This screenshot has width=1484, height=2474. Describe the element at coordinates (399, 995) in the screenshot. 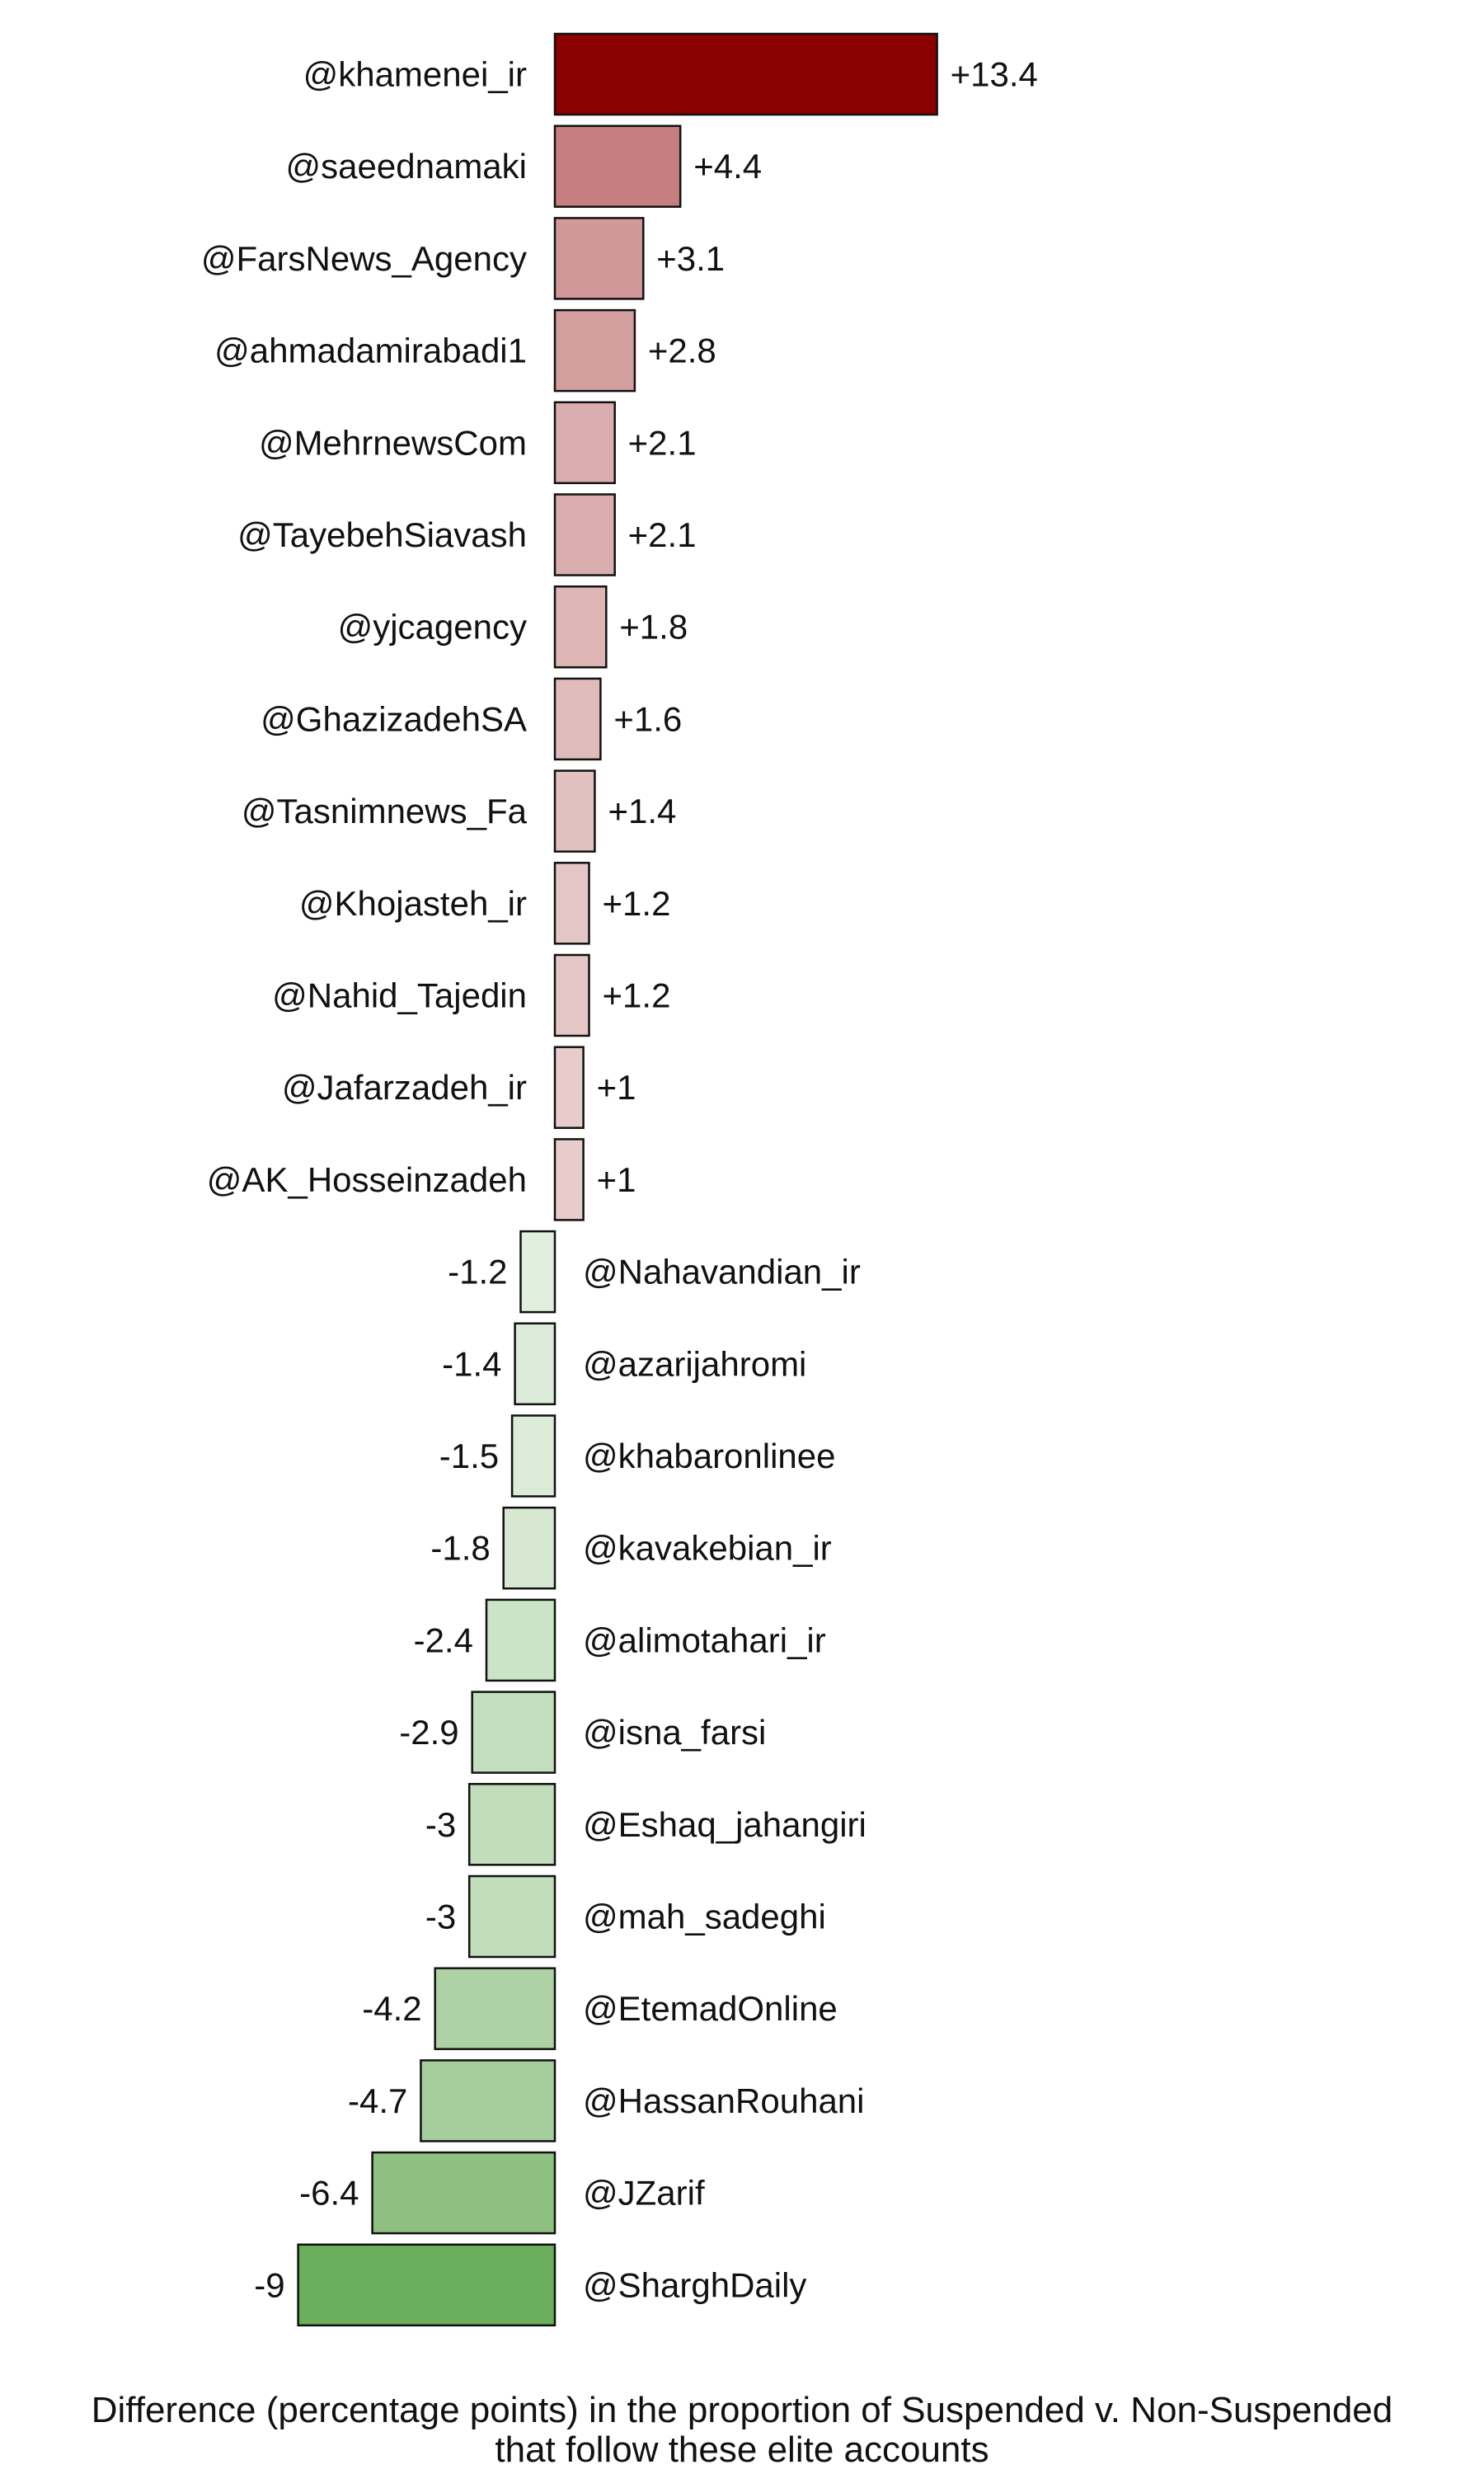

I see `category-label: @Nahid_Tajedin` at that location.